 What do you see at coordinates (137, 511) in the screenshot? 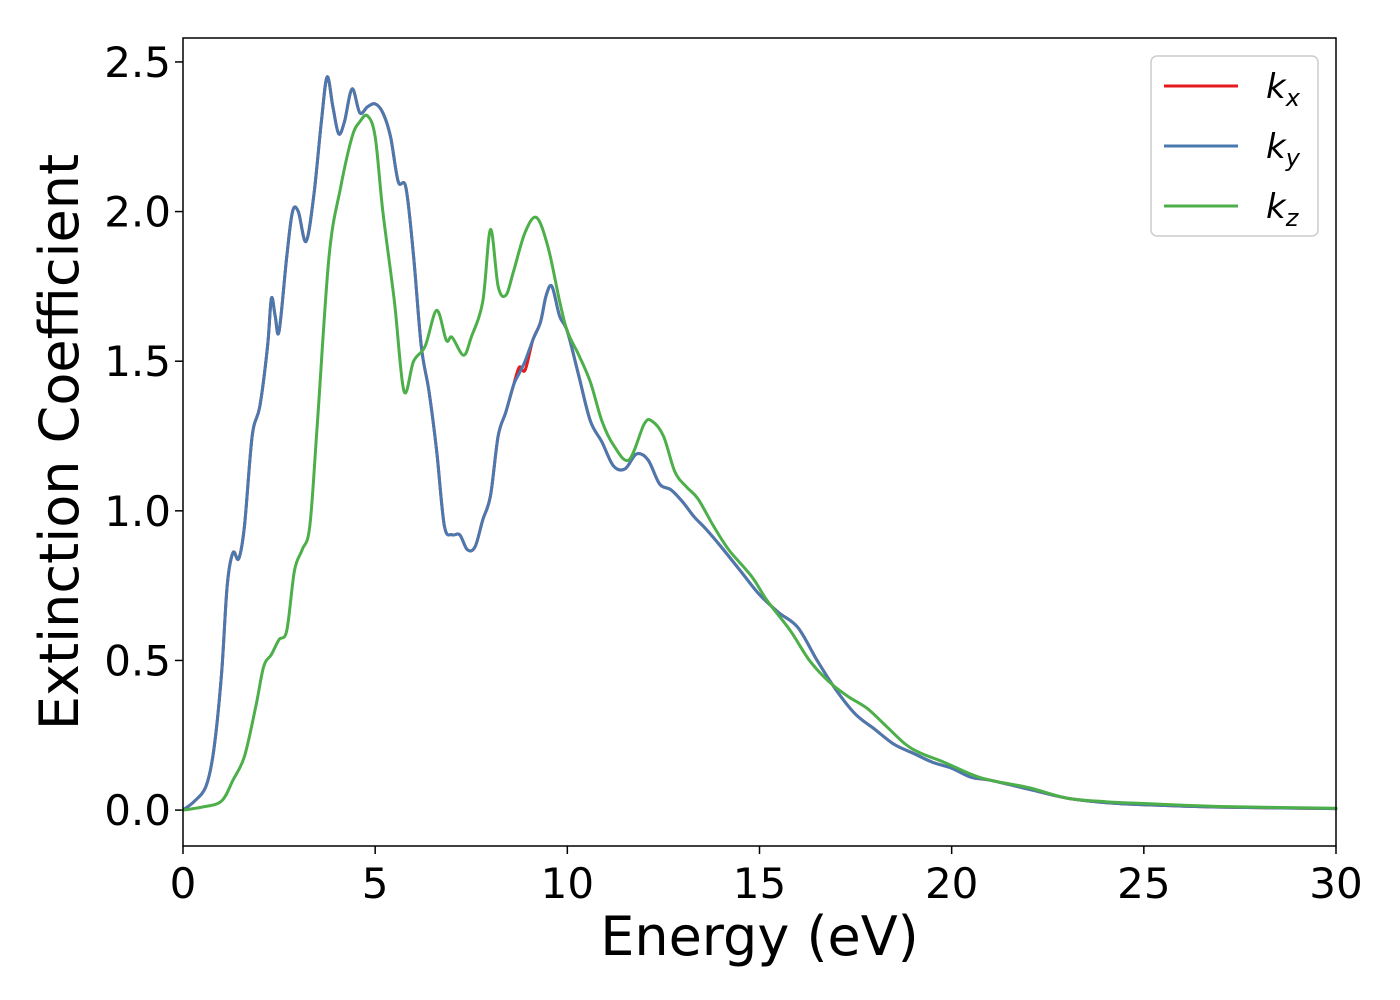
I see `y-tick-label: 1.0` at bounding box center [137, 511].